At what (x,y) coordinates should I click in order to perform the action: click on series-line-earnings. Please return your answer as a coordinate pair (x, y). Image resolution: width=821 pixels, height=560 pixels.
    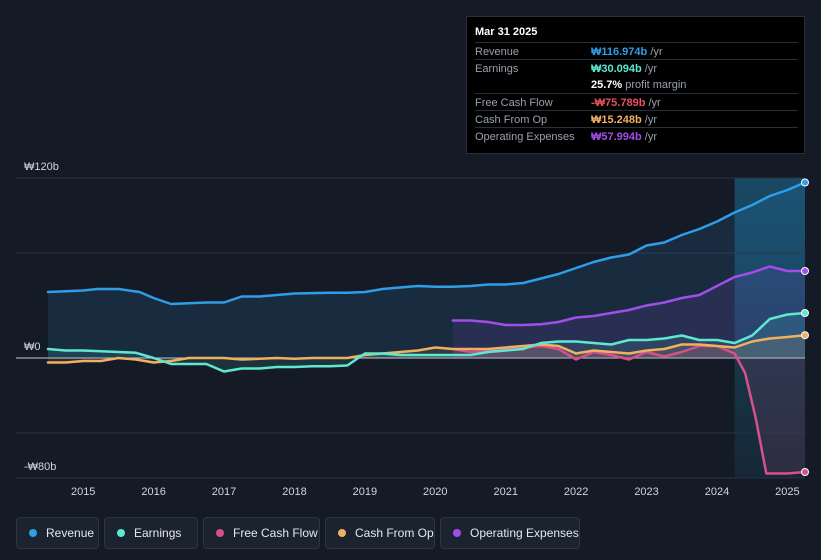
    Looking at the image, I should click on (426, 342).